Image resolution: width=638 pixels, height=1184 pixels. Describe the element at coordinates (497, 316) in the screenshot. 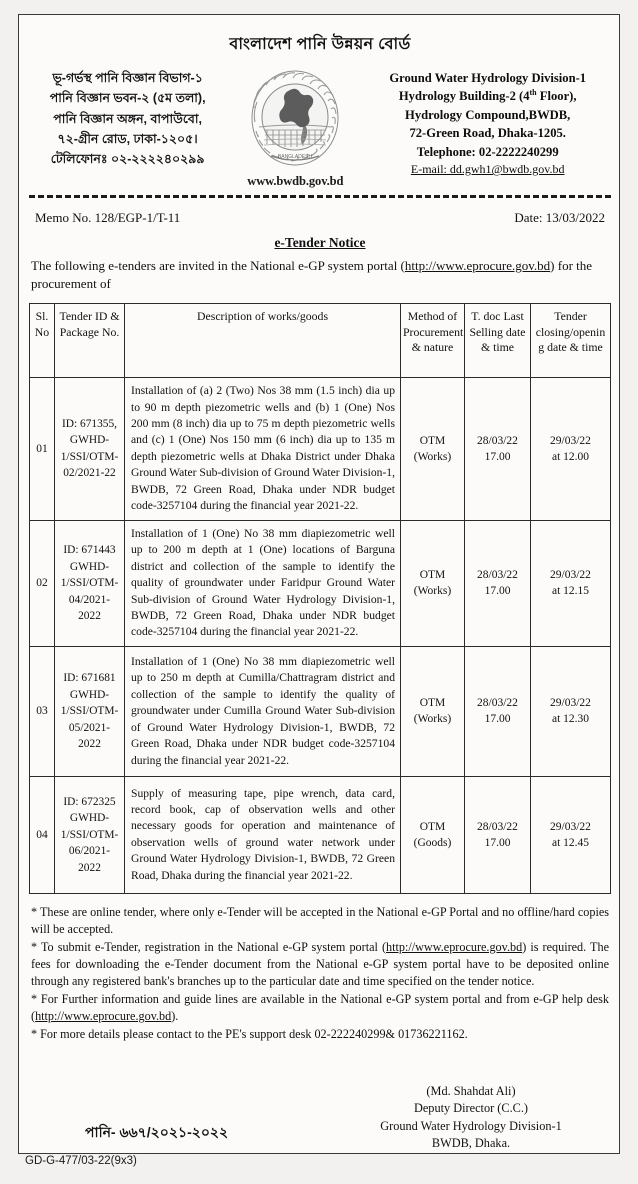

I see `col-header-doc-l1: T. doc Last` at that location.